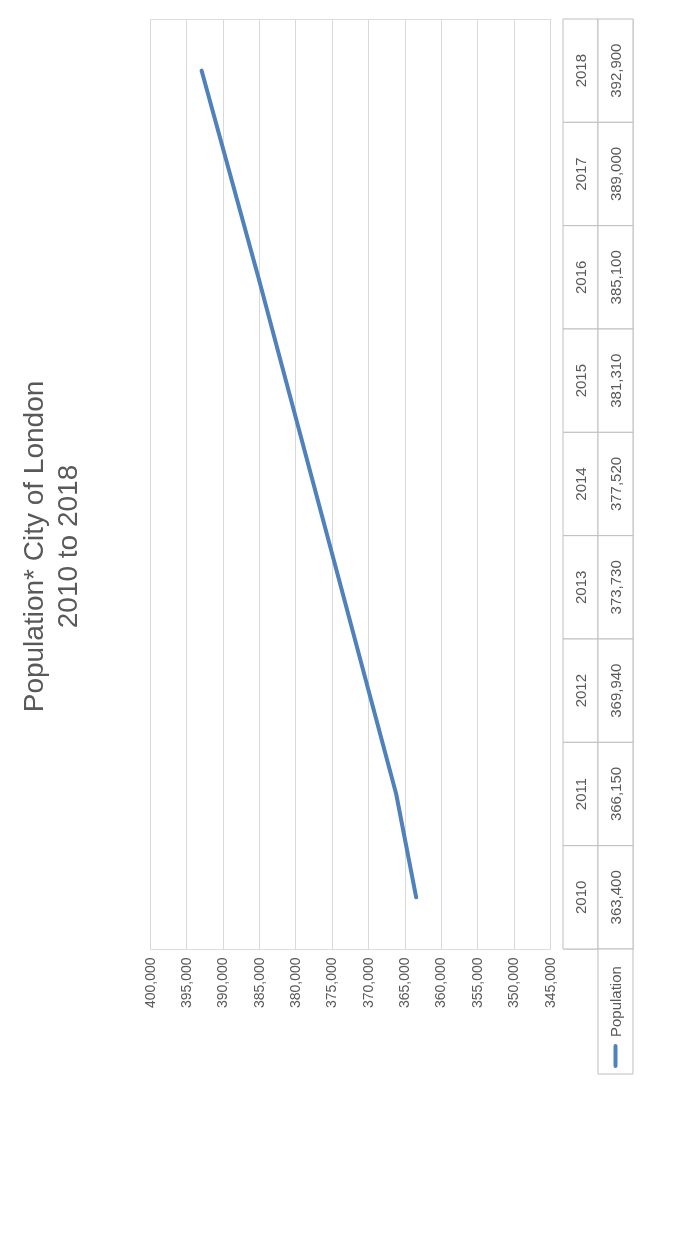 The height and width of the screenshot is (1237, 674). I want to click on y-tick-label: 2011, so click(580, 794).